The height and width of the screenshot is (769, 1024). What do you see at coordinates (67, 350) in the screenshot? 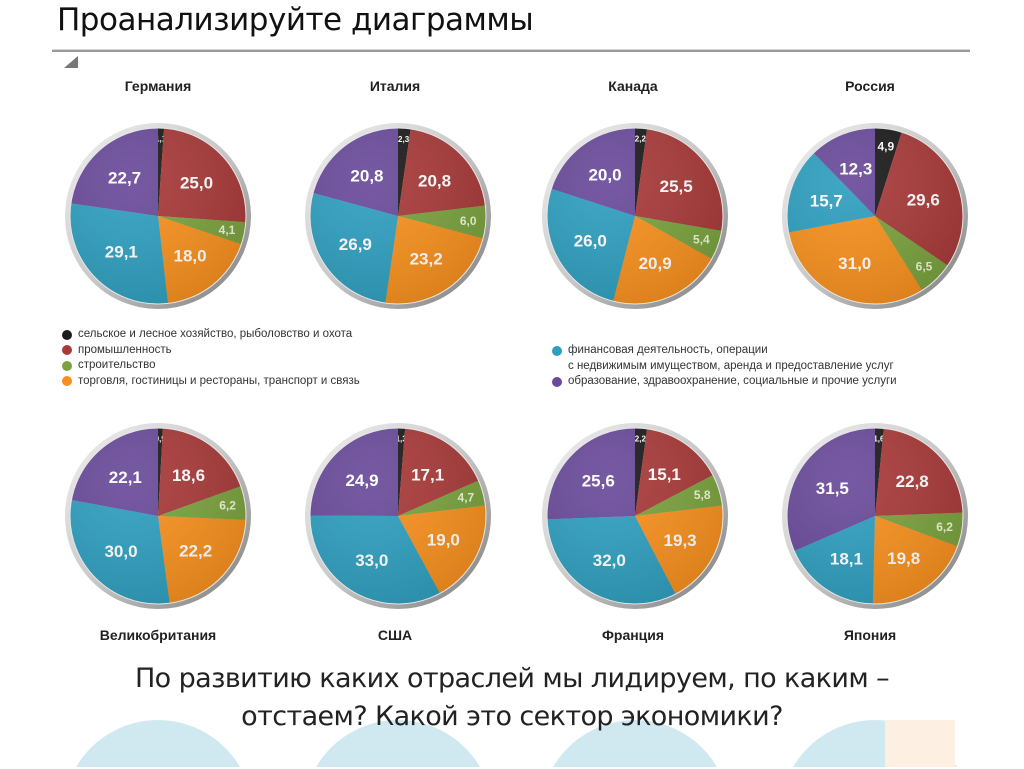
I see `legend-dot-industry` at bounding box center [67, 350].